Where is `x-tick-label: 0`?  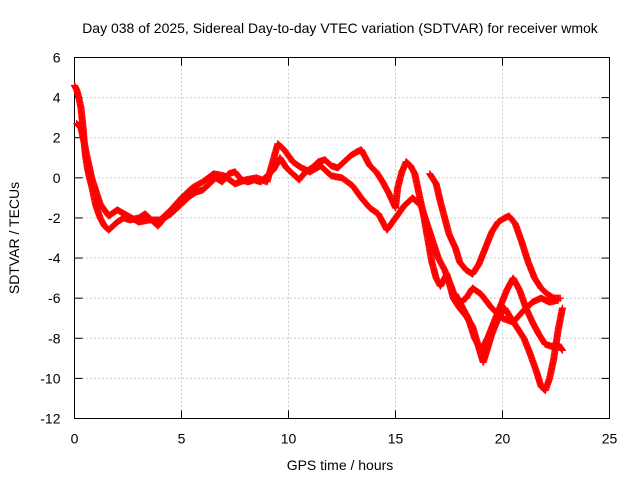
x-tick-label: 0 is located at coordinates (75, 439).